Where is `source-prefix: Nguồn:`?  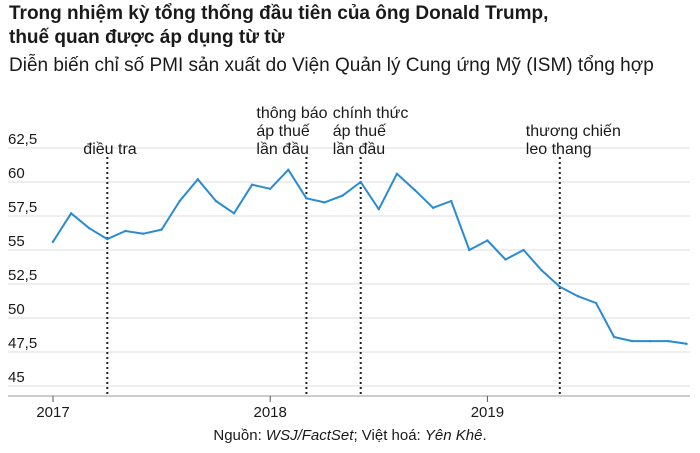
source-prefix: Nguồn: is located at coordinates (239, 435).